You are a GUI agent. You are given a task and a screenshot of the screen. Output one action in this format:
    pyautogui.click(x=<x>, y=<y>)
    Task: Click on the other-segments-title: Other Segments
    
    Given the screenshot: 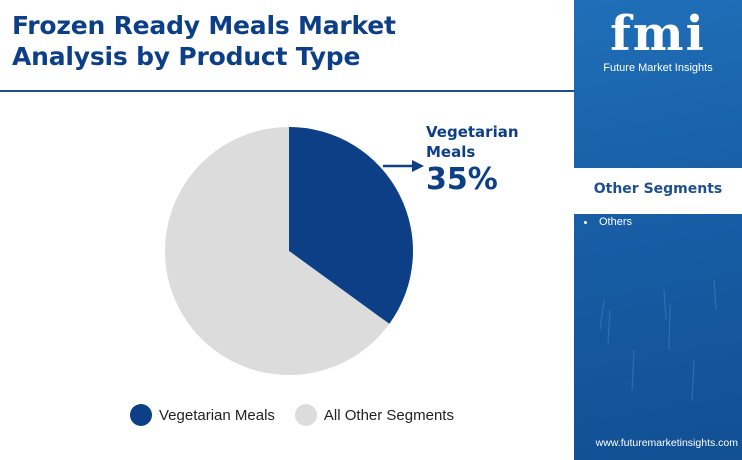 What is the action you would take?
    pyautogui.click(x=658, y=189)
    